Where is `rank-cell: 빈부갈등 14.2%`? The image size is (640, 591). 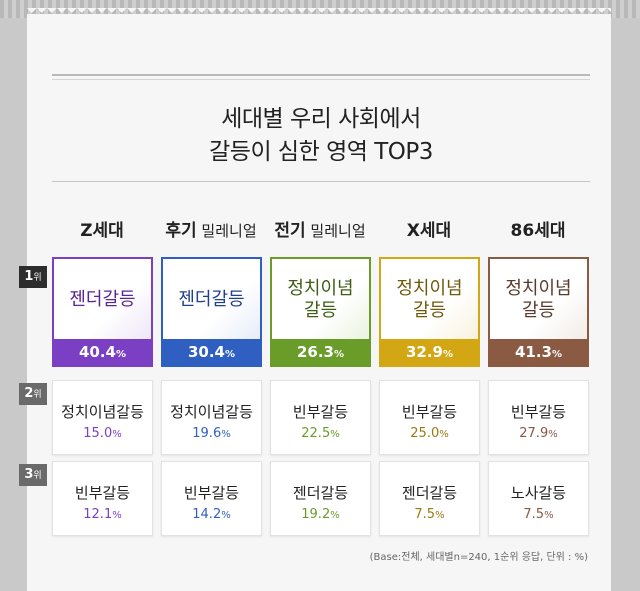
rank-cell: 빈부갈등 14.2% is located at coordinates (211, 498).